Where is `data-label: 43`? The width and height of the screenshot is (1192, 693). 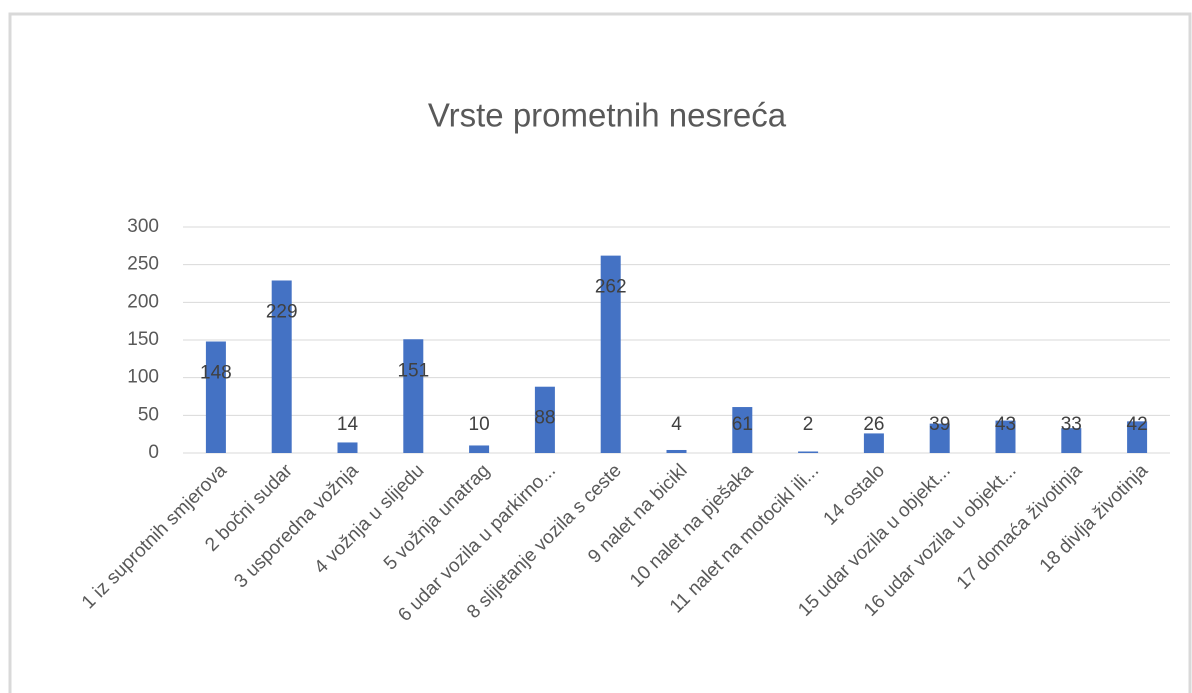
data-label: 43 is located at coordinates (1005, 424).